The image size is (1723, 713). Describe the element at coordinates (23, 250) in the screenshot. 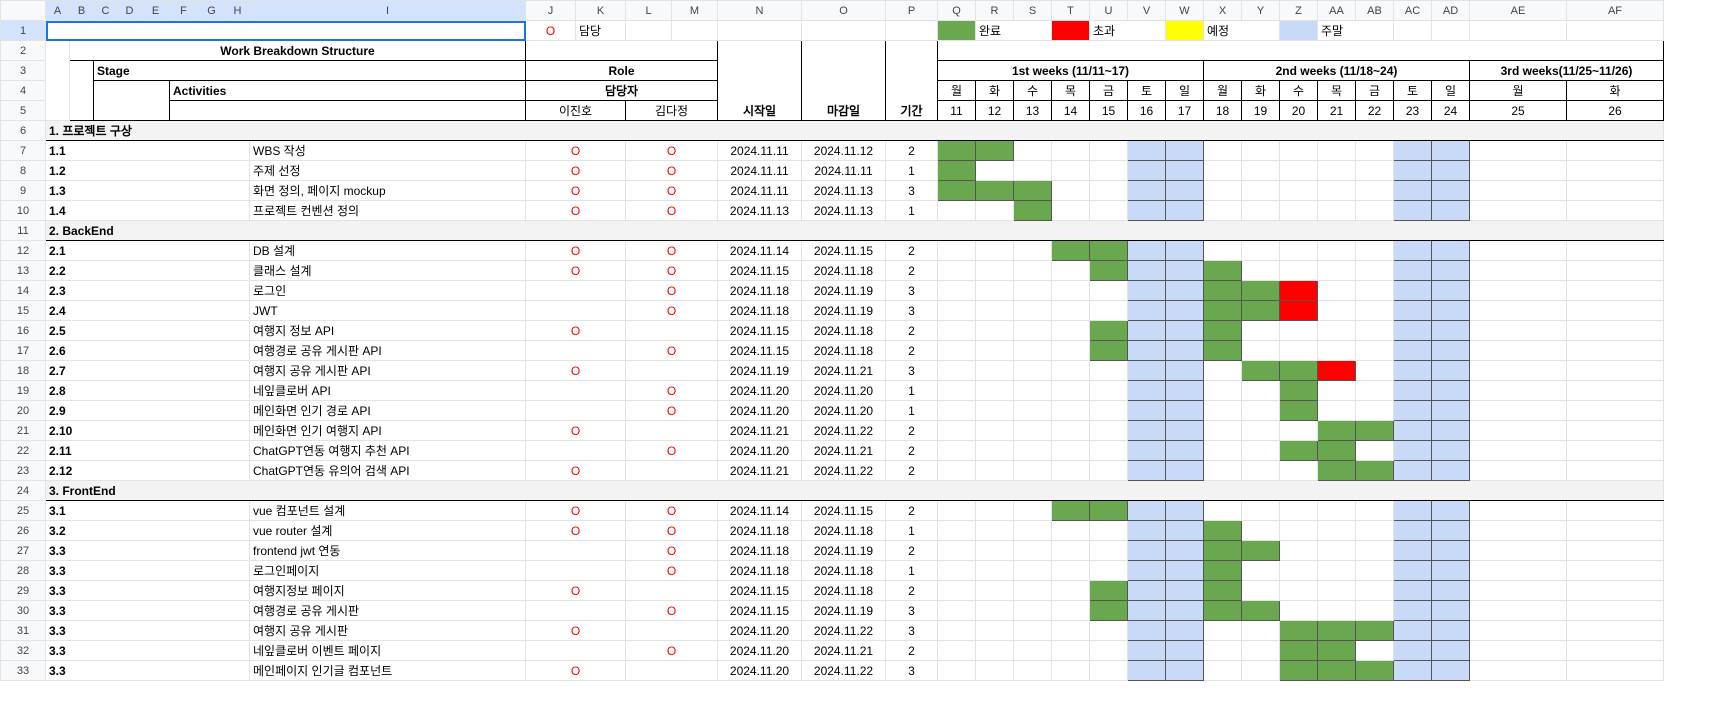

I see `row-header: 12` at that location.